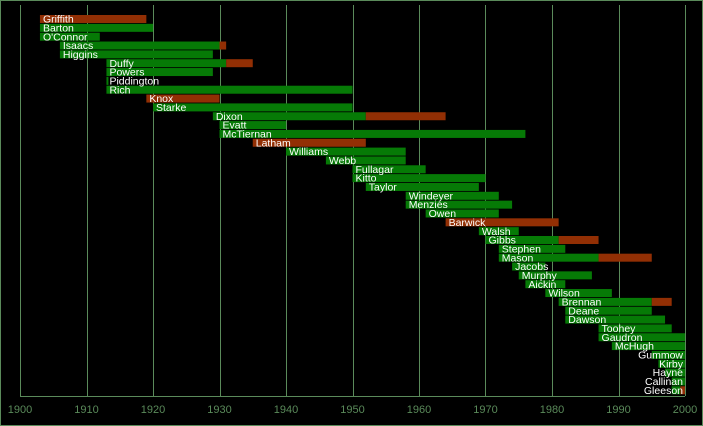  Describe the element at coordinates (86, 410) in the screenshot. I see `x-tick-label: 1910` at that location.